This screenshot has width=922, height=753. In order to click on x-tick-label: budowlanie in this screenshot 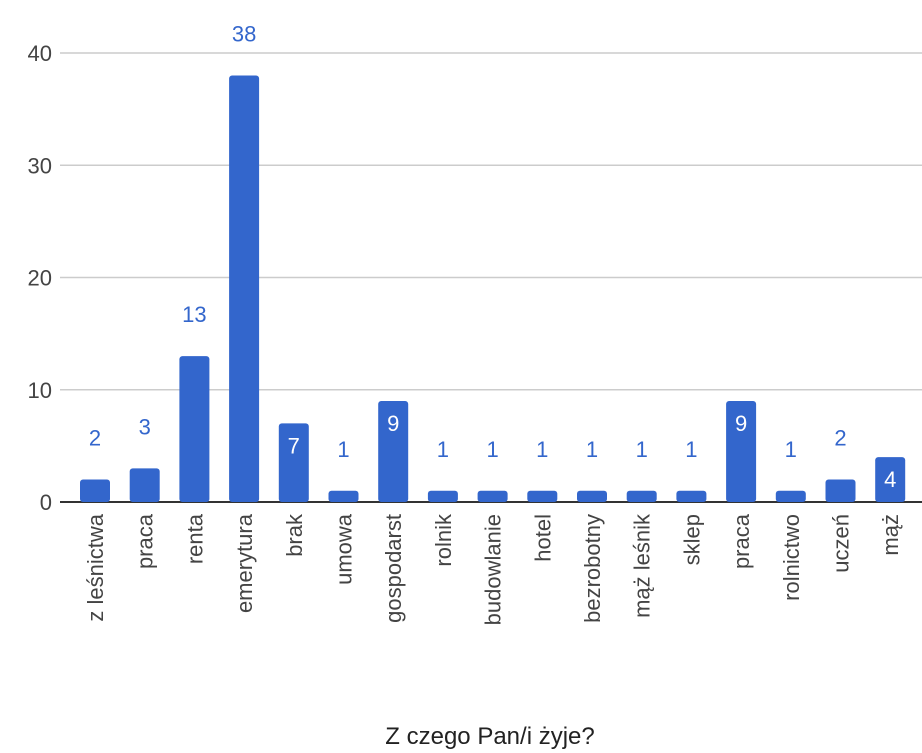, I will do `click(493, 569)`.